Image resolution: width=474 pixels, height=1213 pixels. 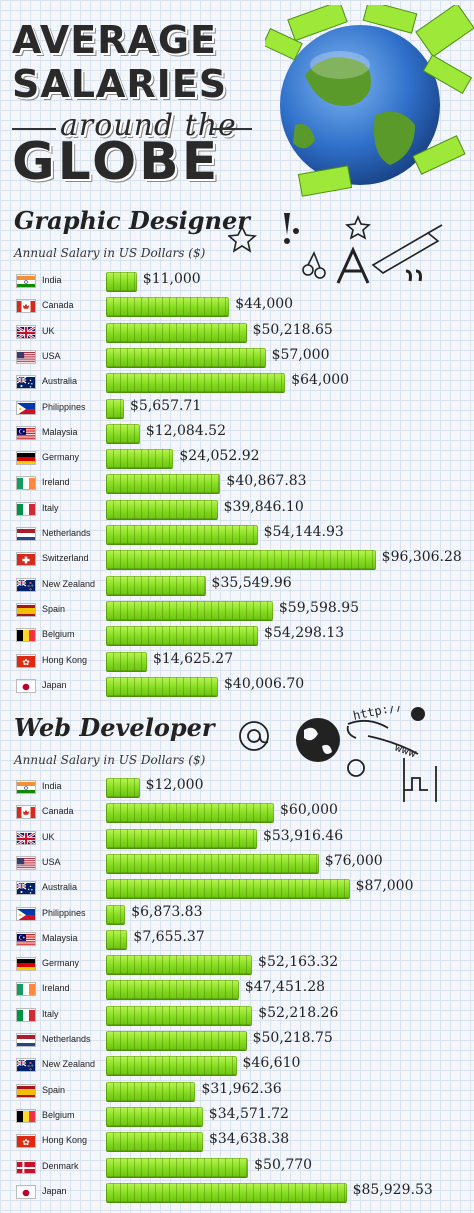 I want to click on salary-value-label: $6,873.83, so click(x=167, y=911).